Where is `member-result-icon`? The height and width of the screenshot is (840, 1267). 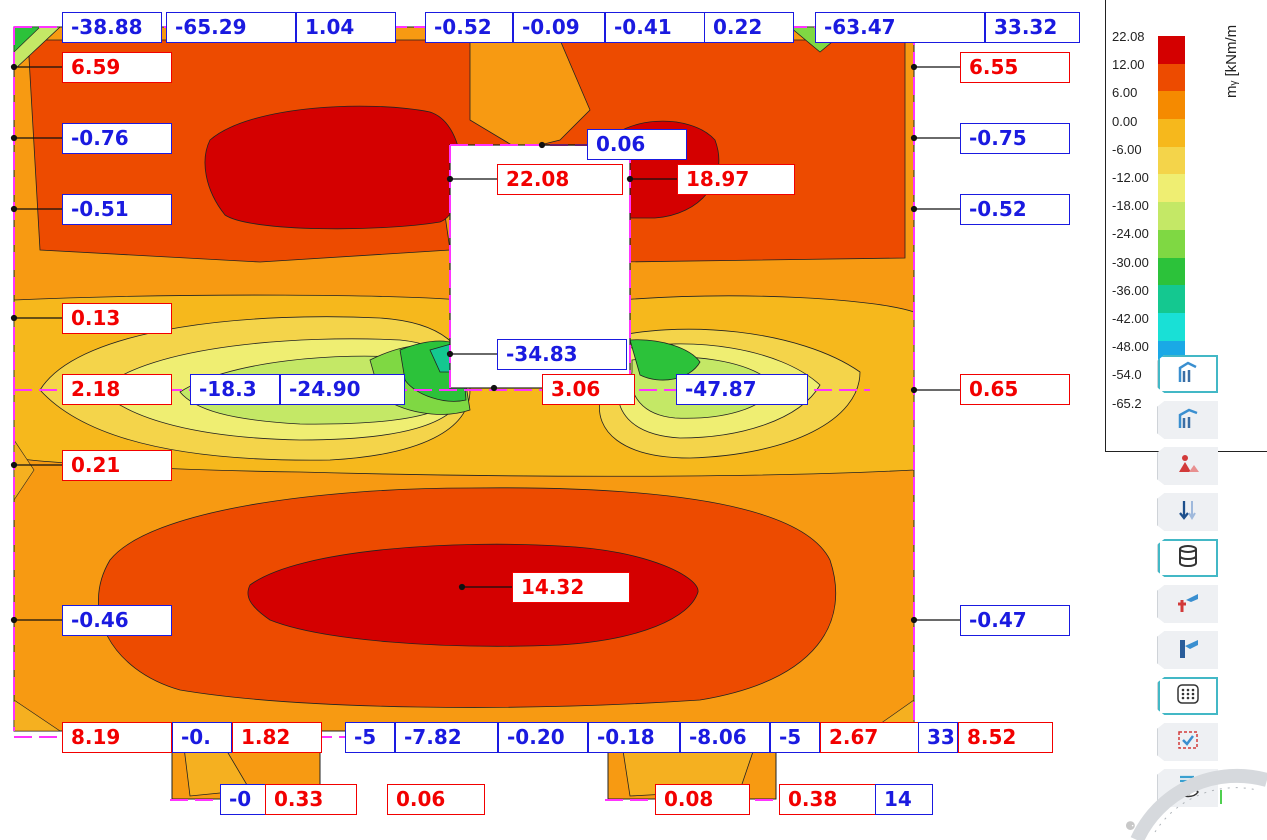 member-result-icon is located at coordinates (1188, 604).